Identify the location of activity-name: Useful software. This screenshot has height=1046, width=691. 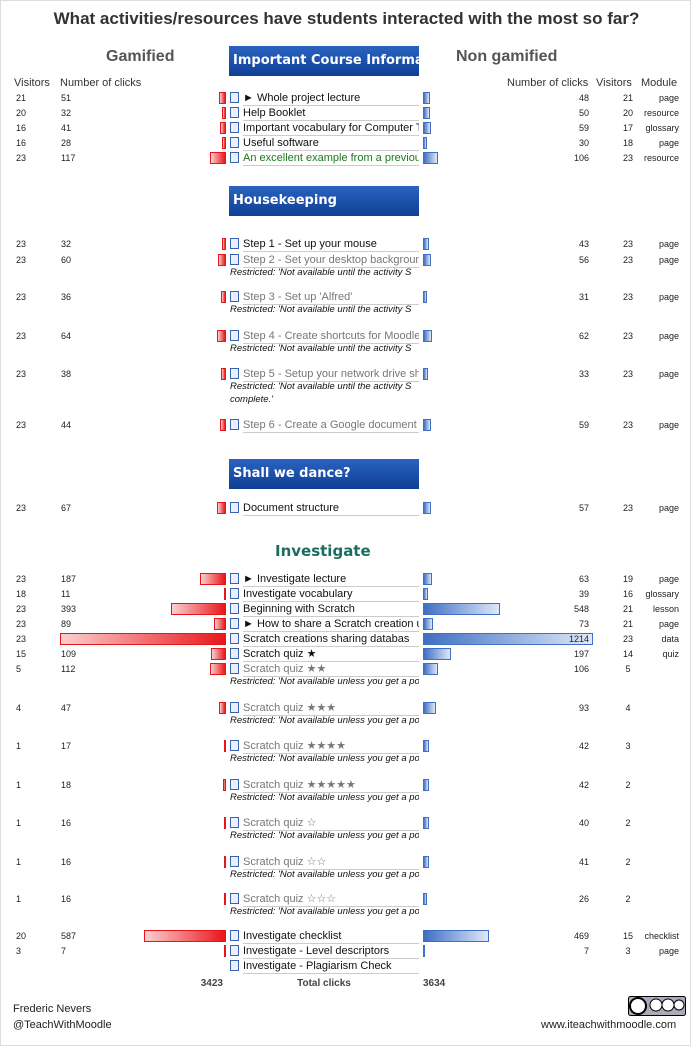
(331, 143).